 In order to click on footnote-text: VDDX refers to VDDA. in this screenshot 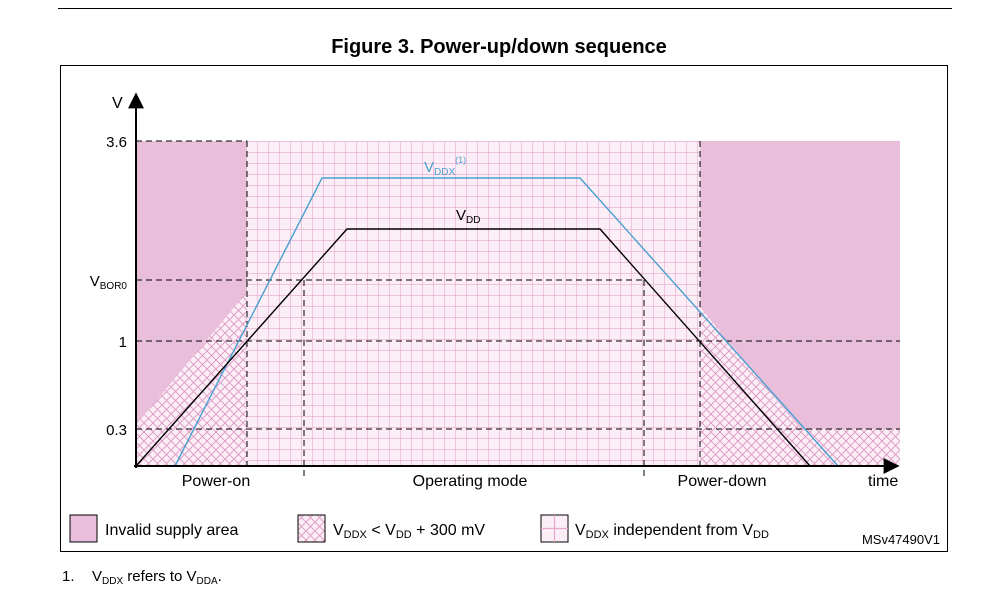, I will do `click(157, 577)`.